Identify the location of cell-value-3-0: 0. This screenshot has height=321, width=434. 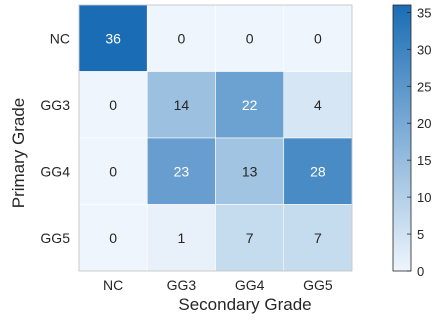
(113, 238).